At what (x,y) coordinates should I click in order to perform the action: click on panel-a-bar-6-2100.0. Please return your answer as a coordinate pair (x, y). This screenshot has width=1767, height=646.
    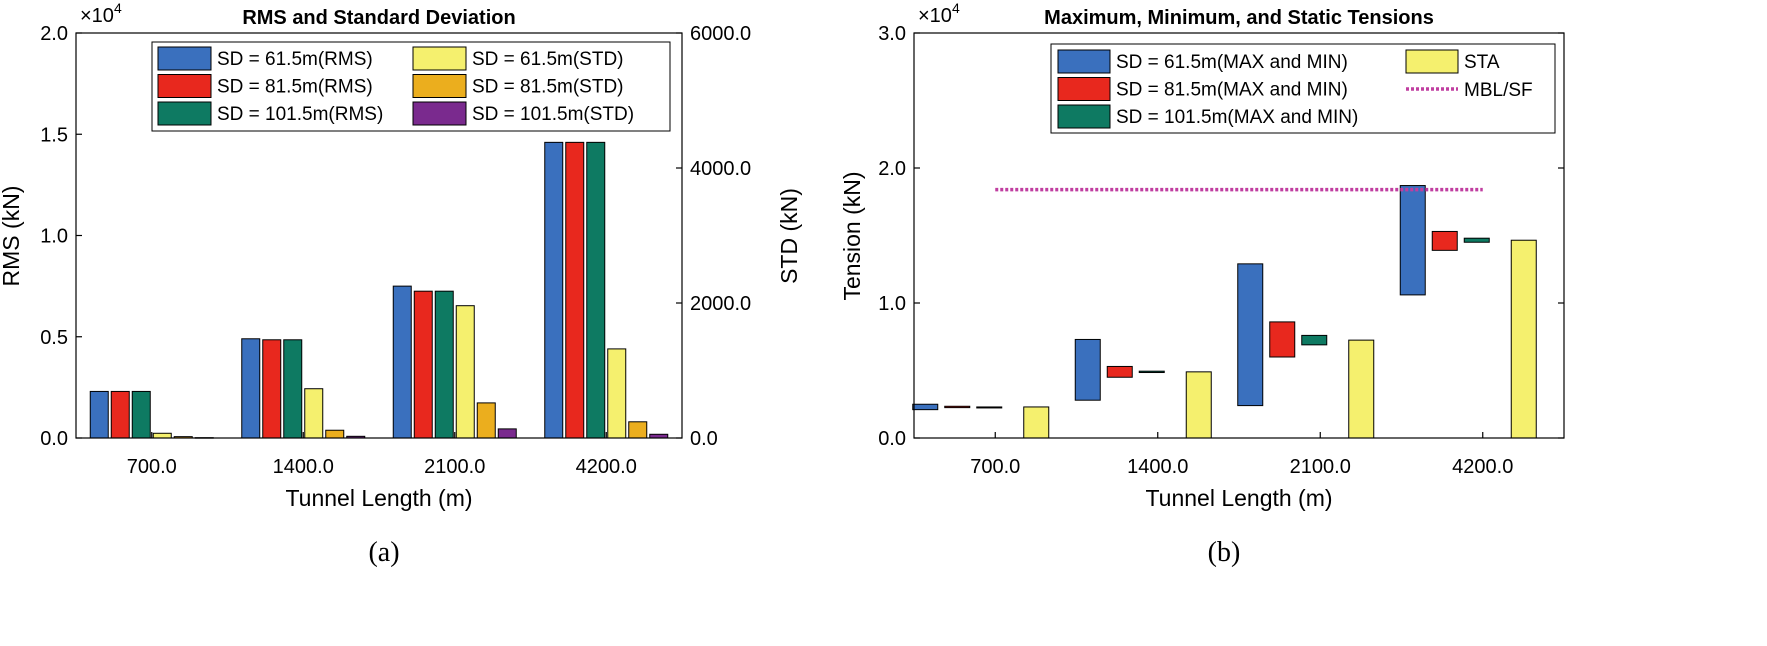
    Looking at the image, I should click on (507, 433).